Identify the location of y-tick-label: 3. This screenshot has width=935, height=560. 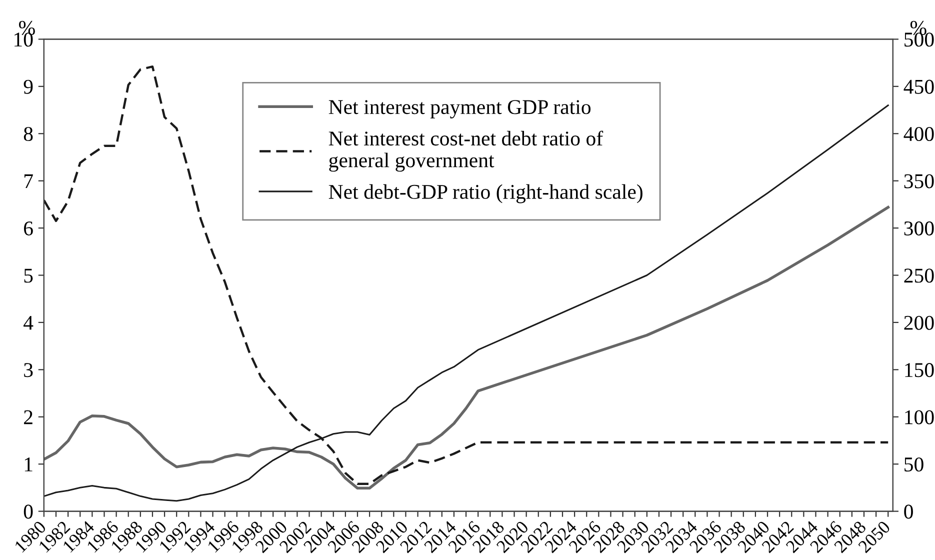
(28, 370).